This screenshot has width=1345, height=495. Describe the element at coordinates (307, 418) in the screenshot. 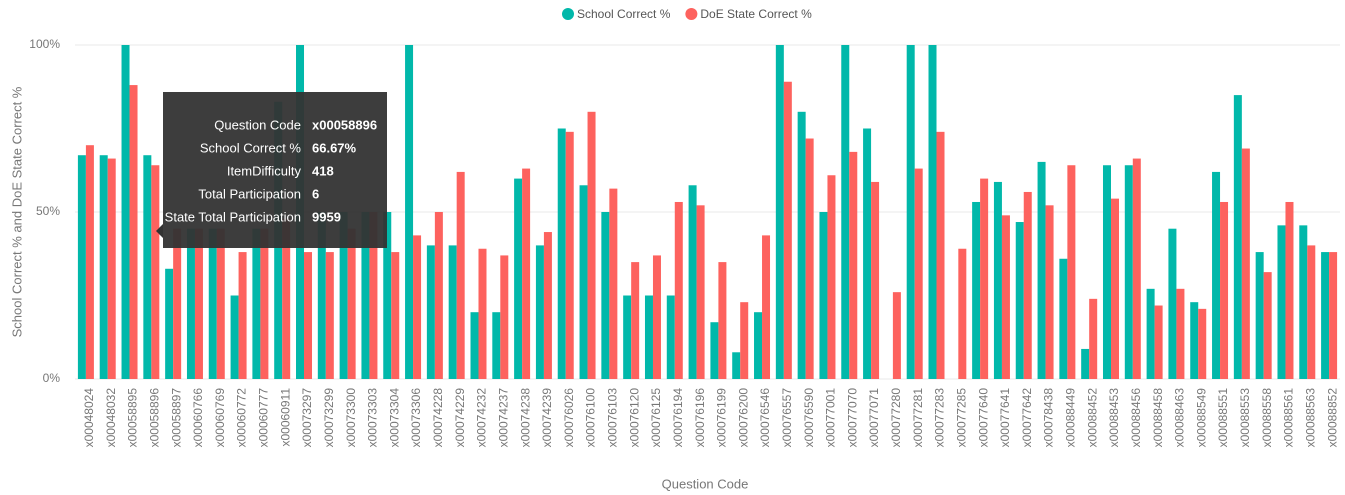

I see `x-tick-label: x00073297` at that location.